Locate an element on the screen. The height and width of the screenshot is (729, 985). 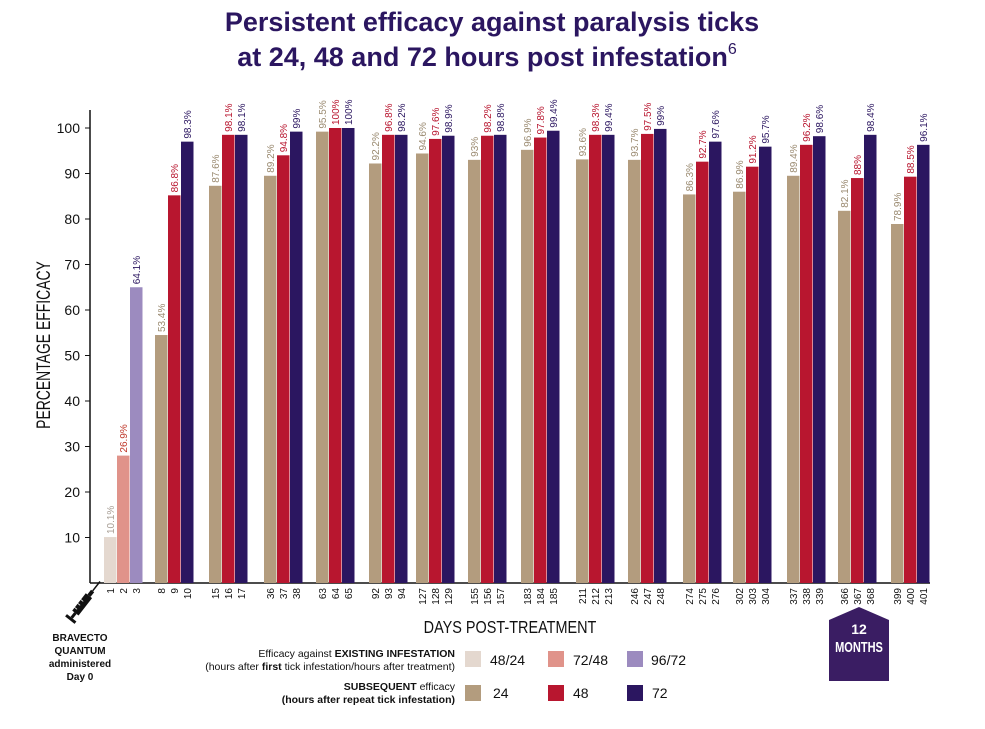
x-tick-label: 94 is located at coordinates (402, 594).